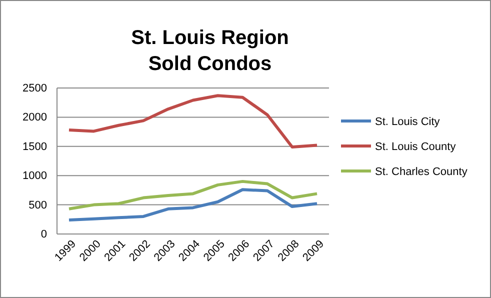  What do you see at coordinates (415, 147) in the screenshot?
I see `legend-label: St. Louis County` at bounding box center [415, 147].